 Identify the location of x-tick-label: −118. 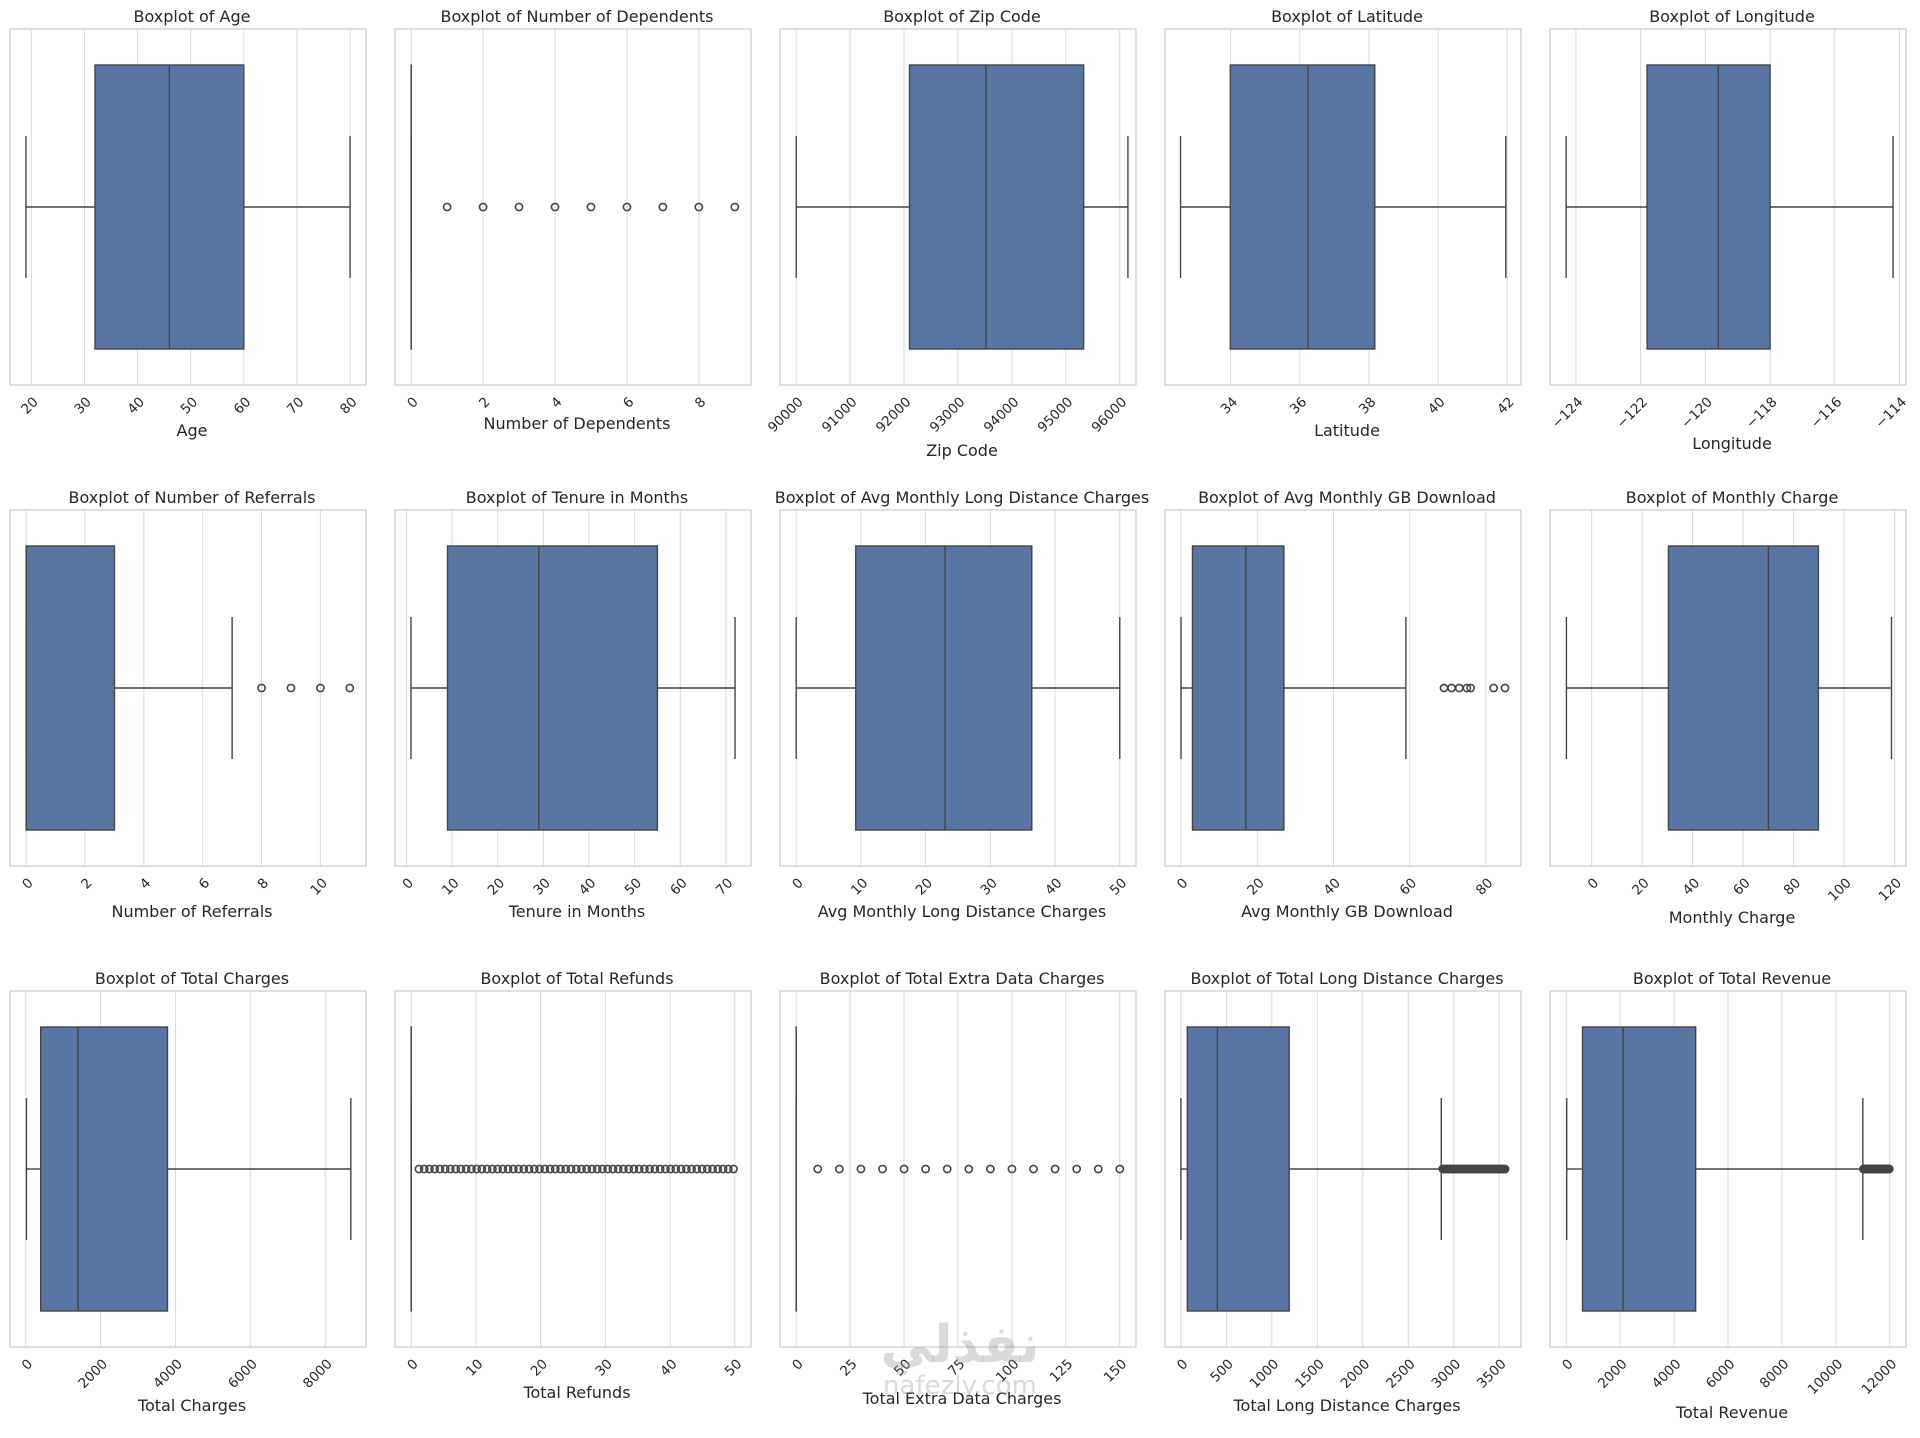
(1762, 413).